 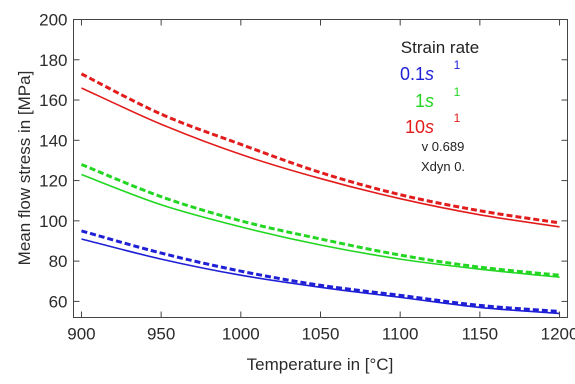 I want to click on x-tick-label: 1050, so click(x=321, y=334).